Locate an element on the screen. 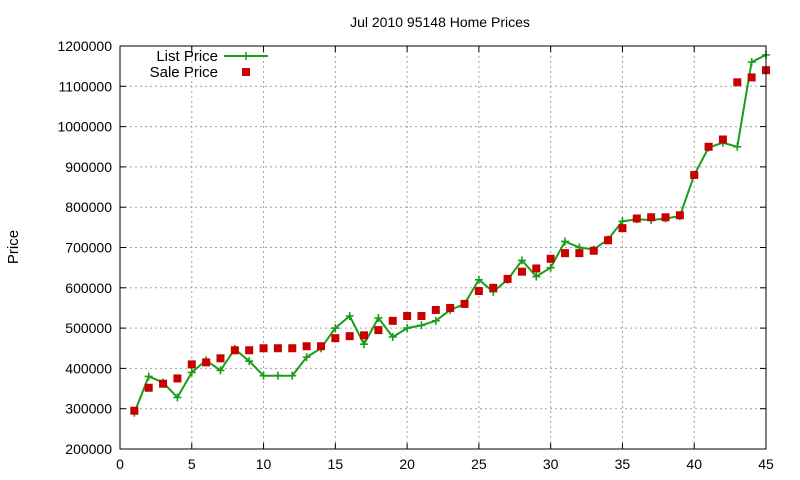 The image size is (800, 480). legend-label-list-price: List Price is located at coordinates (187, 56).